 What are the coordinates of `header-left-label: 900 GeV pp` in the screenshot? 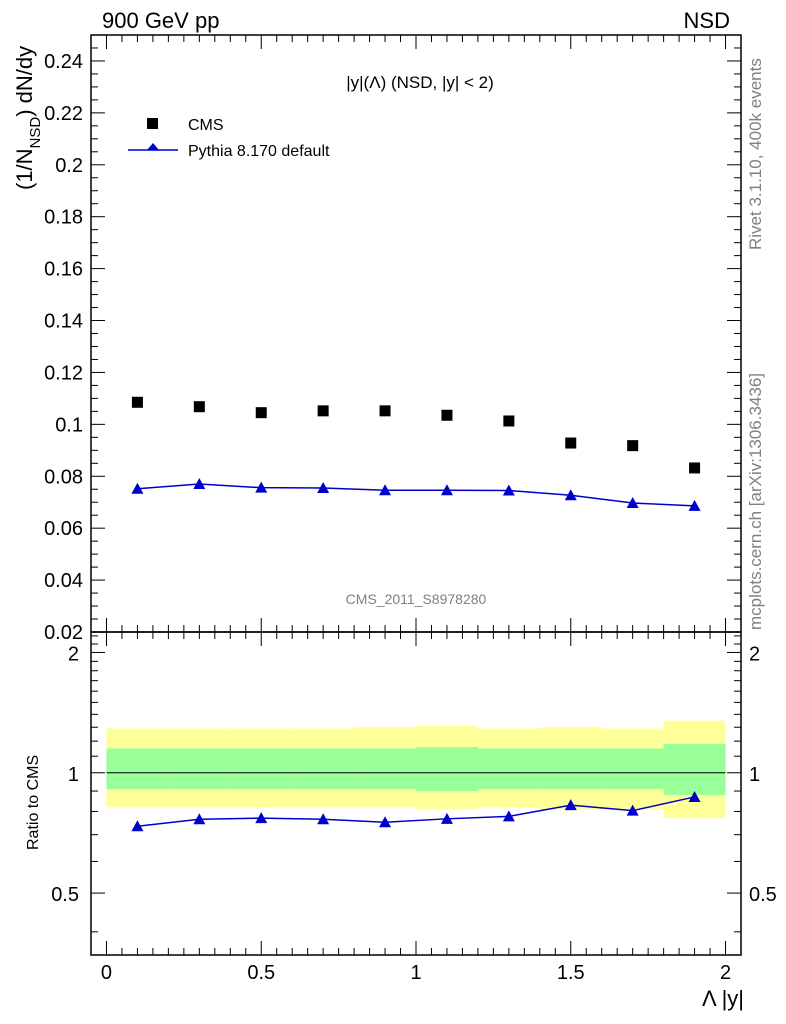 It's located at (160, 20).